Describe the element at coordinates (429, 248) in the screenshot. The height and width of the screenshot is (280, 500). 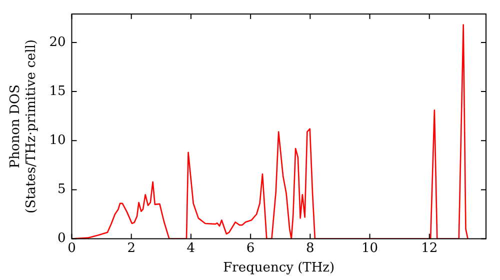
I see `x-tick-label: 12` at that location.